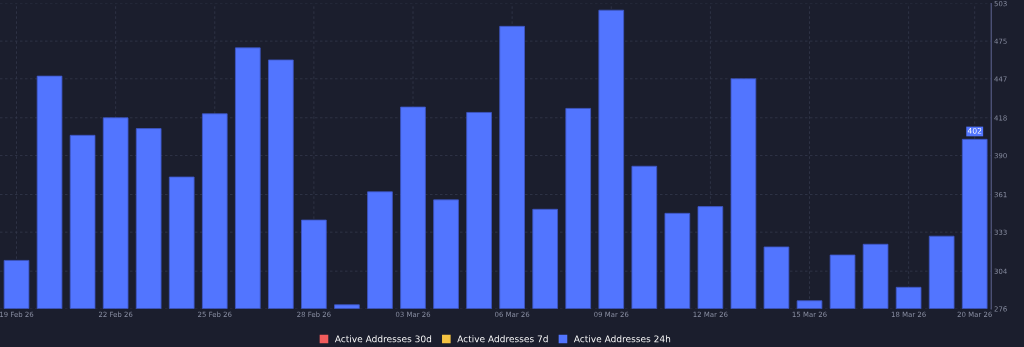  I want to click on legend-label: Active Addresses 30d, so click(383, 339).